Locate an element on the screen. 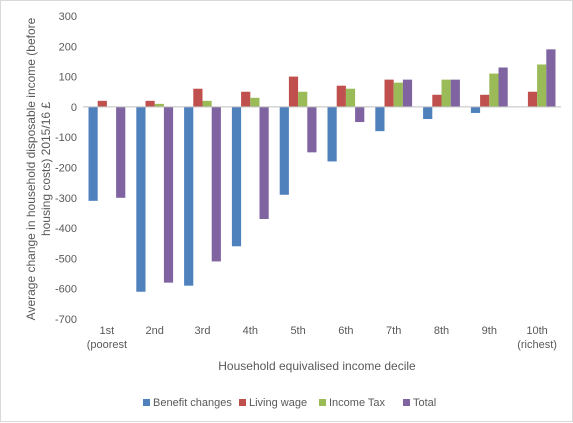  legend-label: Benefit changes is located at coordinates (192, 403).